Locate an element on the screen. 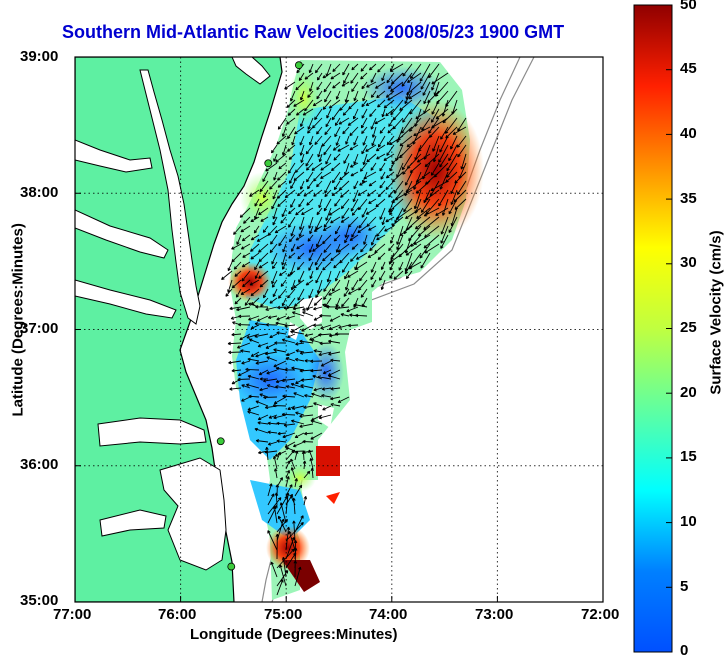  colorbar-tick-label: 20 is located at coordinates (688, 392).